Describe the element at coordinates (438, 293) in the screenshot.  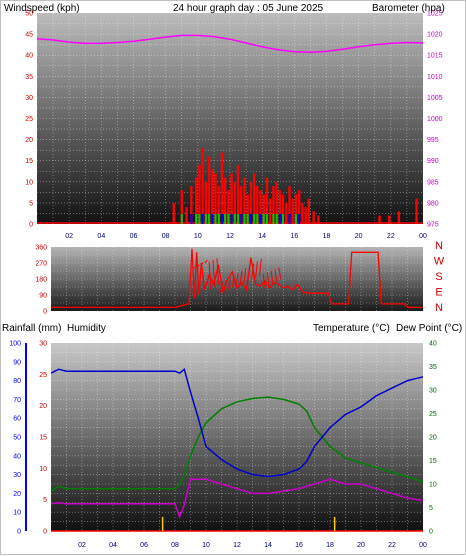
I see `compass-letter: E` at that location.